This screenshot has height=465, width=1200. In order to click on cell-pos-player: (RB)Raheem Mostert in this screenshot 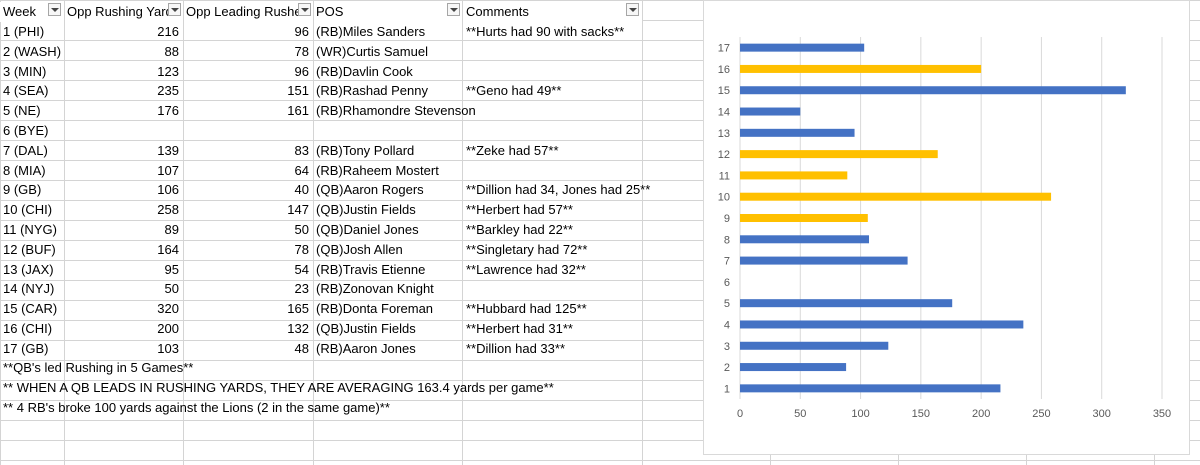, I will do `click(377, 170)`.